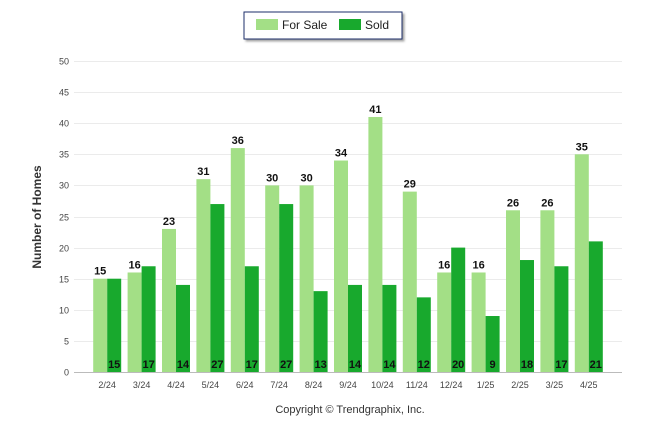 The width and height of the screenshot is (646, 434). What do you see at coordinates (451, 385) in the screenshot?
I see `x-tick-label: 12/24` at bounding box center [451, 385].